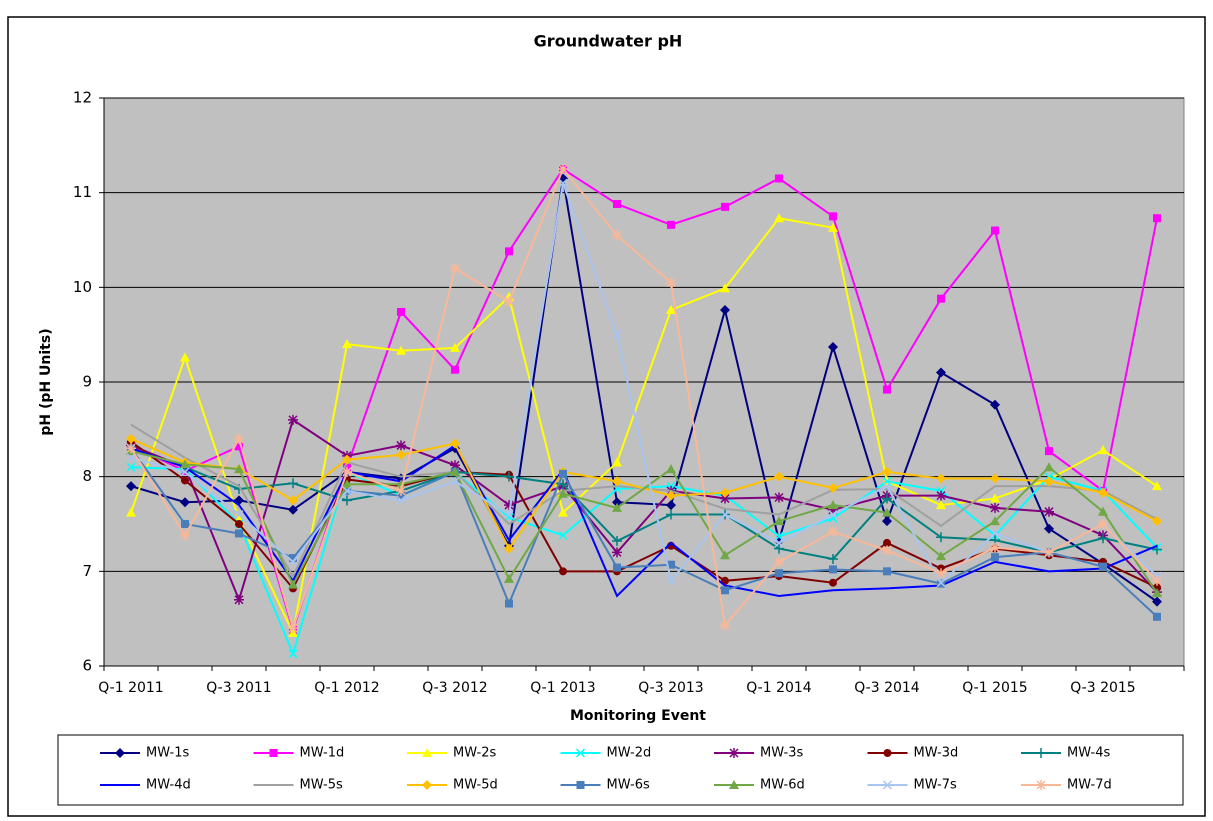 The image size is (1213, 821). I want to click on x-tick-label: Q-3 2015, so click(1102, 688).